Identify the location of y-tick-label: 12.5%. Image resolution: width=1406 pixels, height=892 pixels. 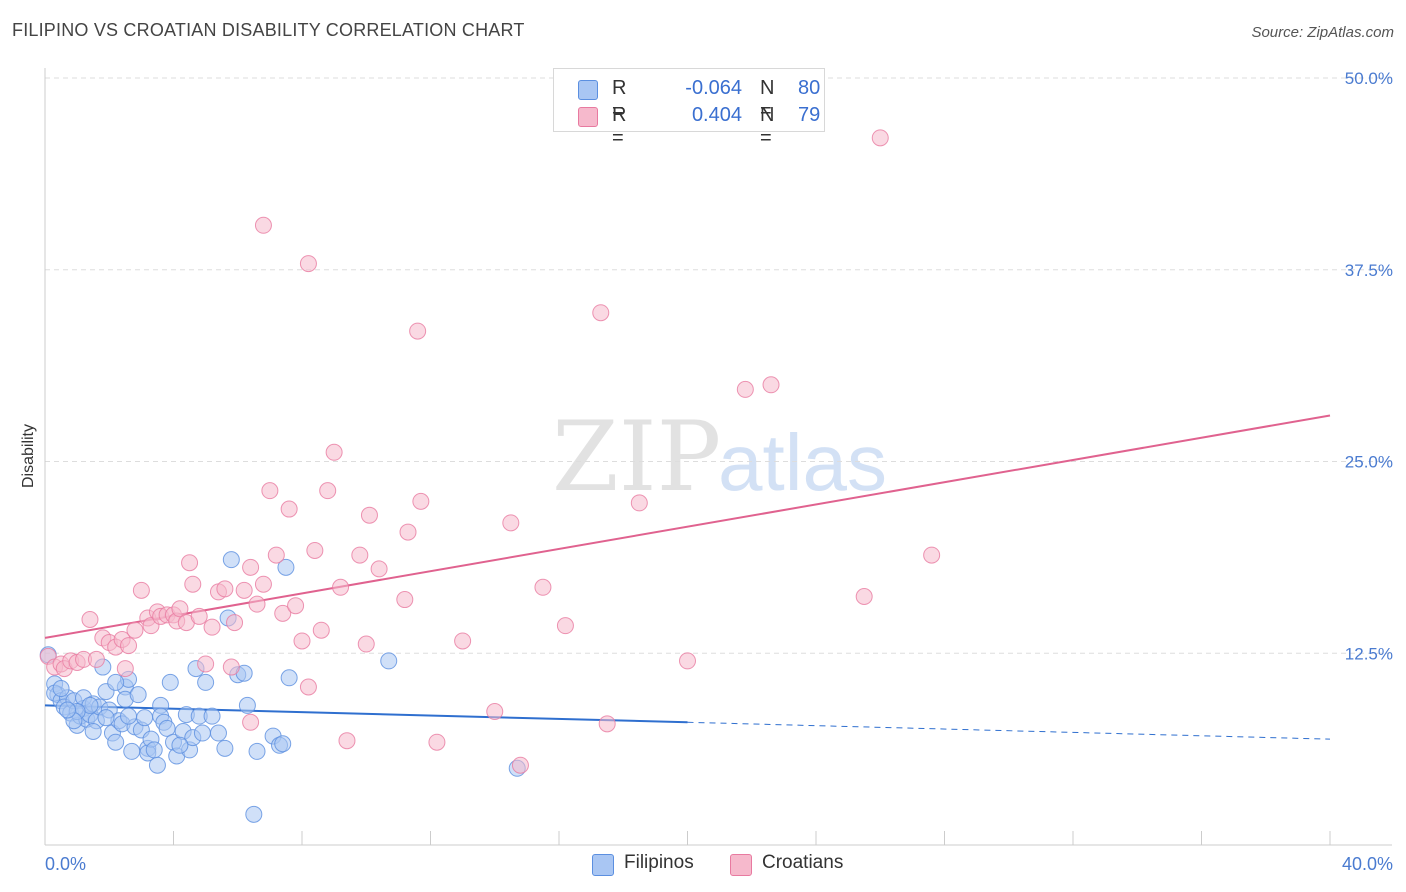
(1369, 653).